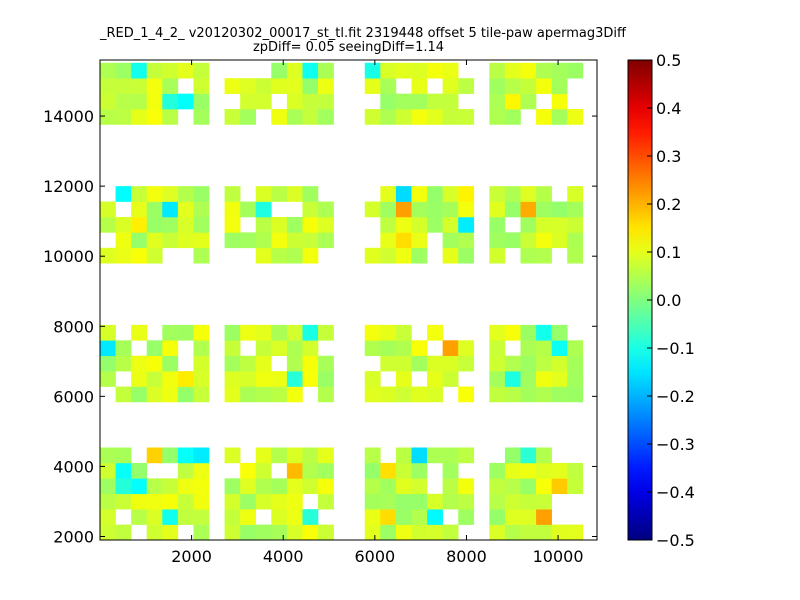  What do you see at coordinates (668, 156) in the screenshot?
I see `colorbar-tick-label: 0.3` at bounding box center [668, 156].